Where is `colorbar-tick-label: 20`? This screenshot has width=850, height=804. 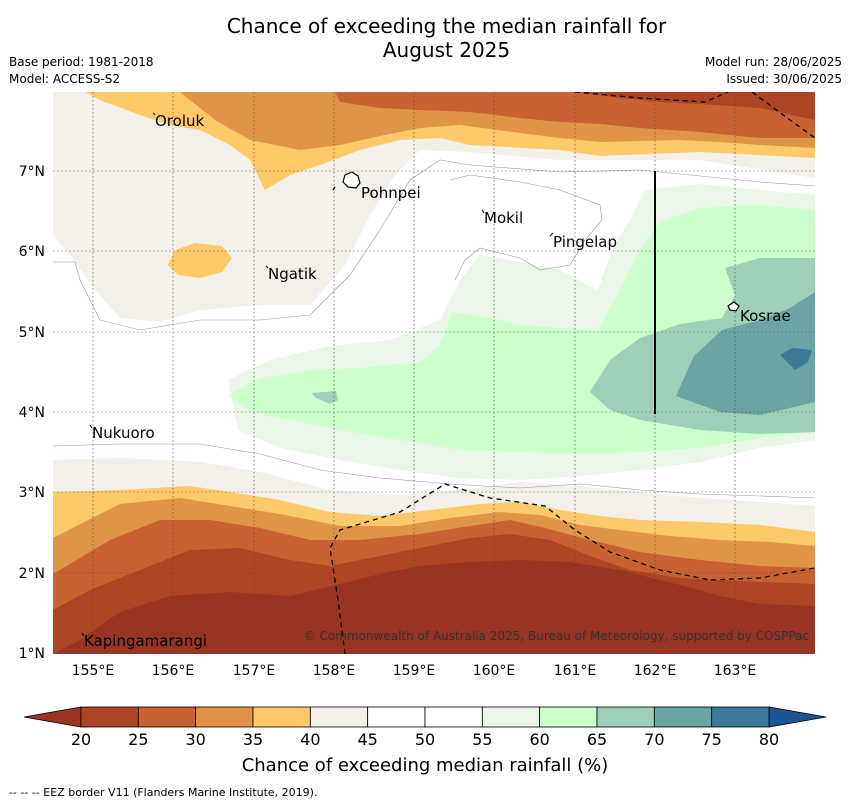
colorbar-tick-label: 20 is located at coordinates (81, 739).